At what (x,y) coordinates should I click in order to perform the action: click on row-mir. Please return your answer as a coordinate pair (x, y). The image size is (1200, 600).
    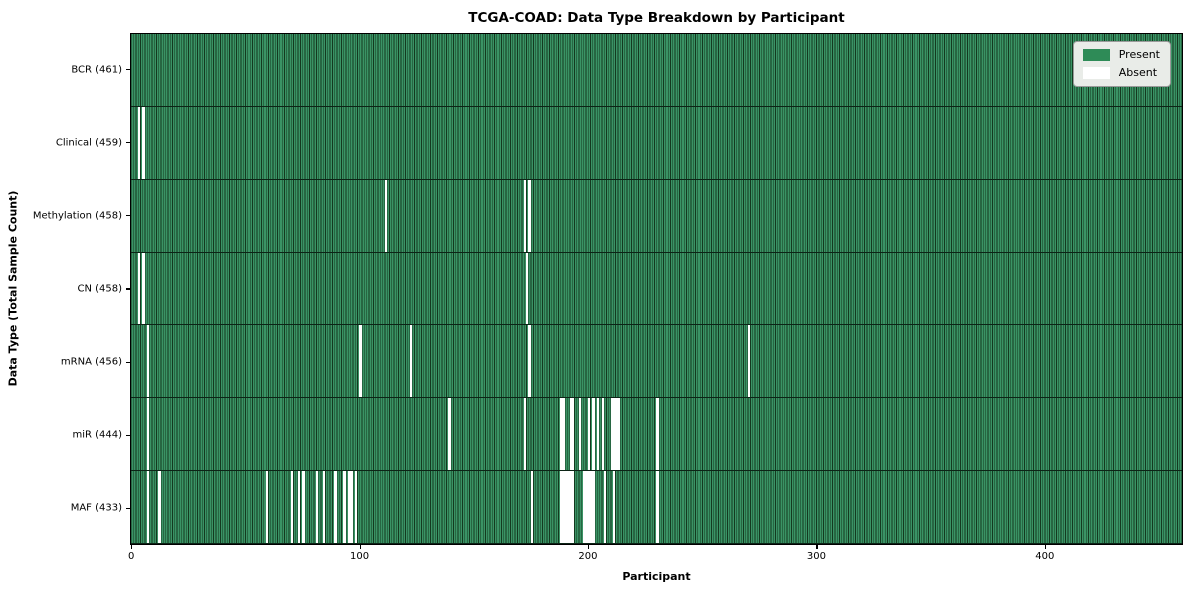
    Looking at the image, I should click on (656, 435).